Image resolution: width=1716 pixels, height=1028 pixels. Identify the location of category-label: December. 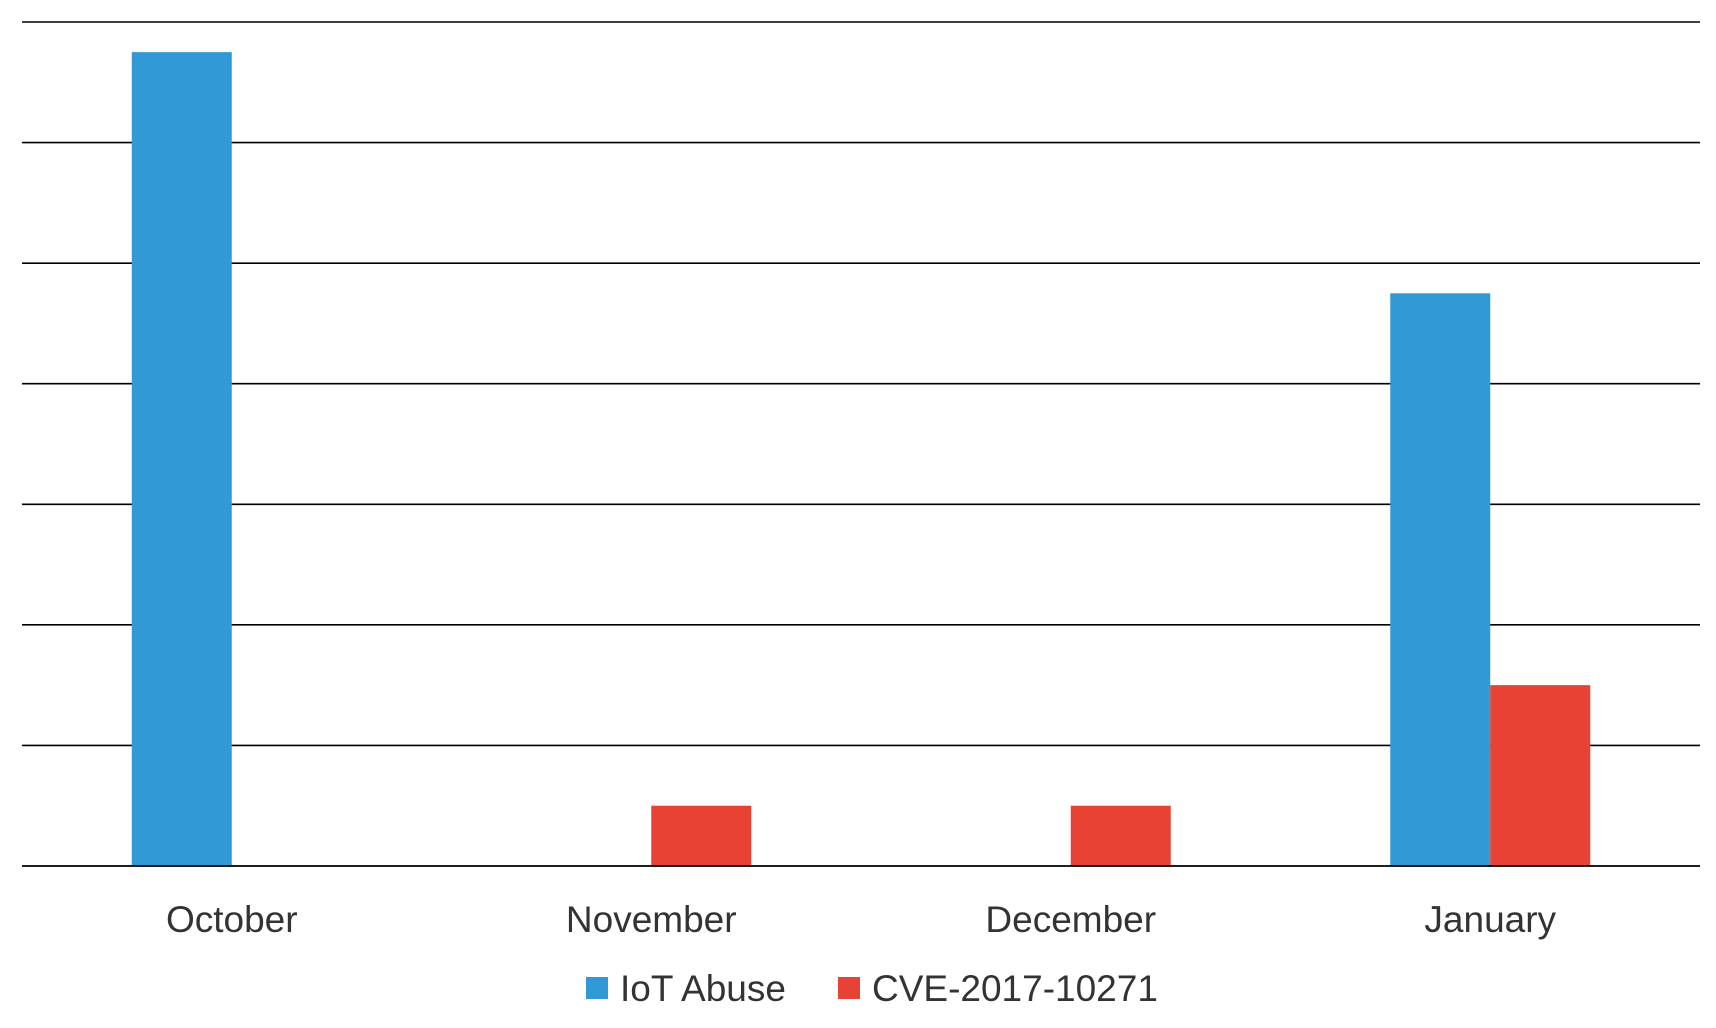
(1070, 919).